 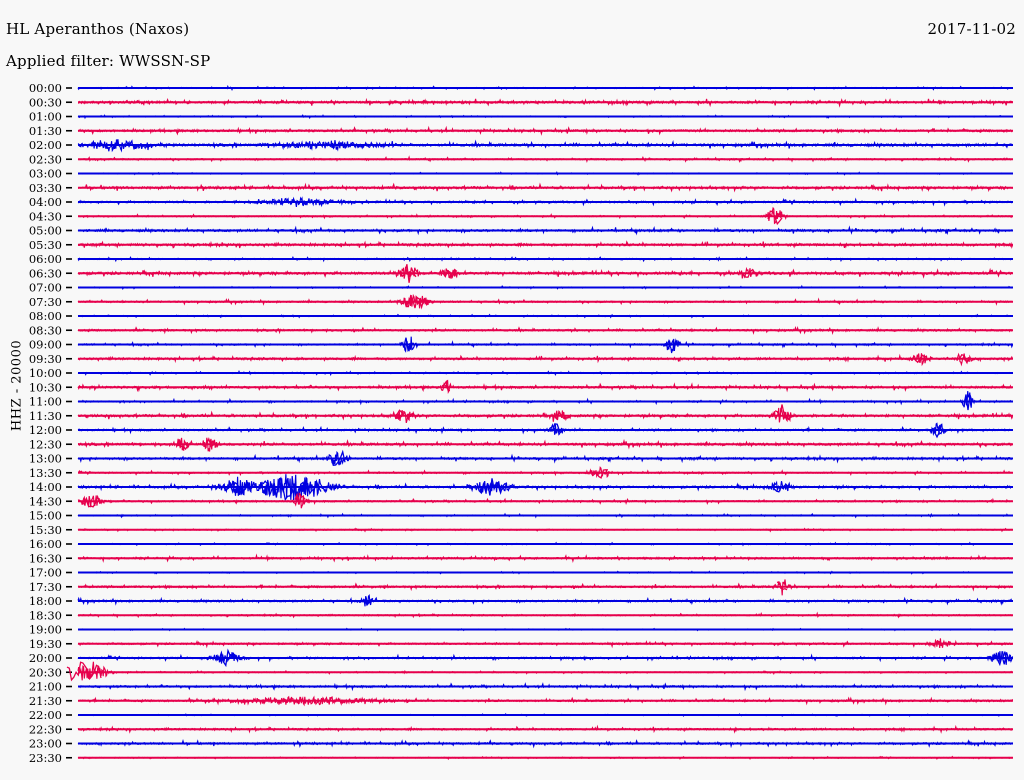 What do you see at coordinates (45, 188) in the screenshot?
I see `time-label: 03:30` at bounding box center [45, 188].